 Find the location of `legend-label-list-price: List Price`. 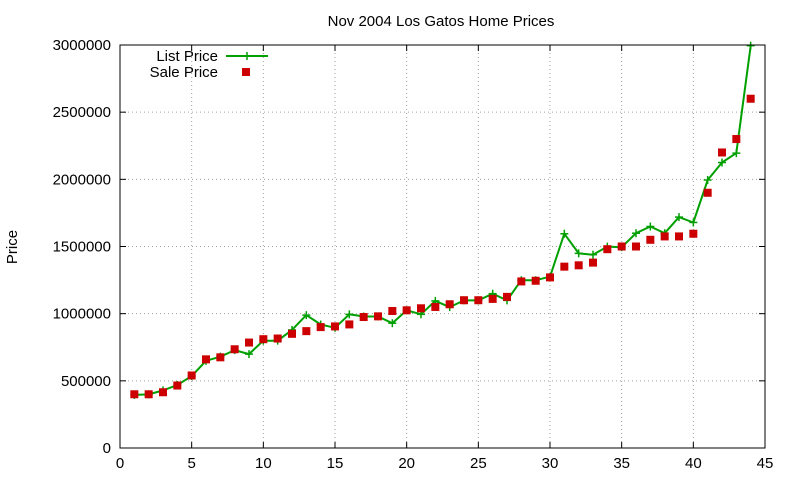

legend-label-list-price: List Price is located at coordinates (187, 56).